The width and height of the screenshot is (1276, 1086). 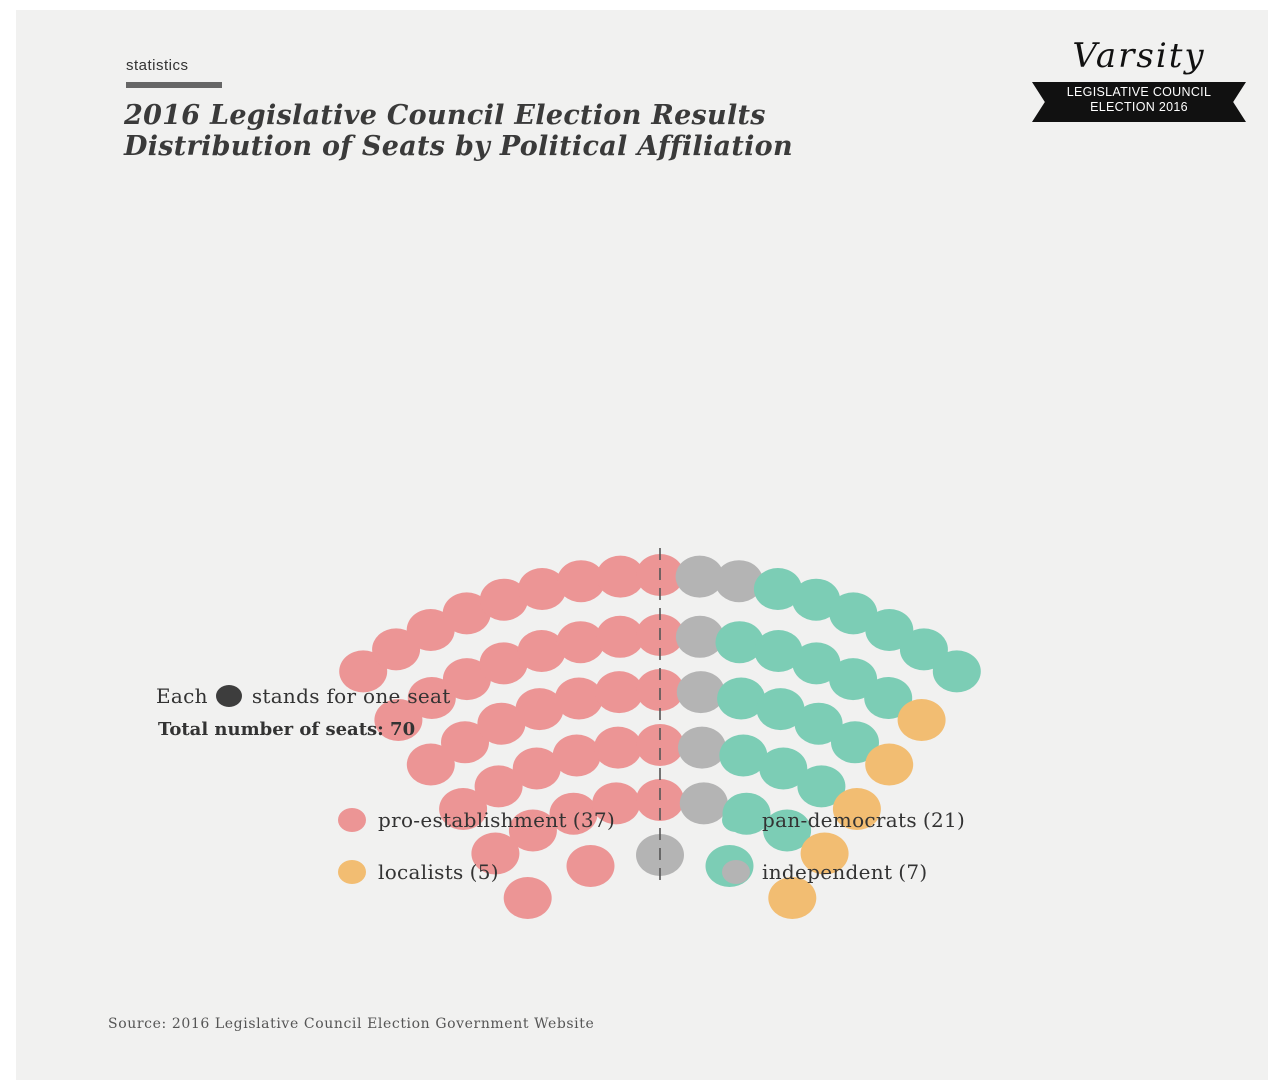 What do you see at coordinates (228, 696) in the screenshot?
I see `seat-dot-icon` at bounding box center [228, 696].